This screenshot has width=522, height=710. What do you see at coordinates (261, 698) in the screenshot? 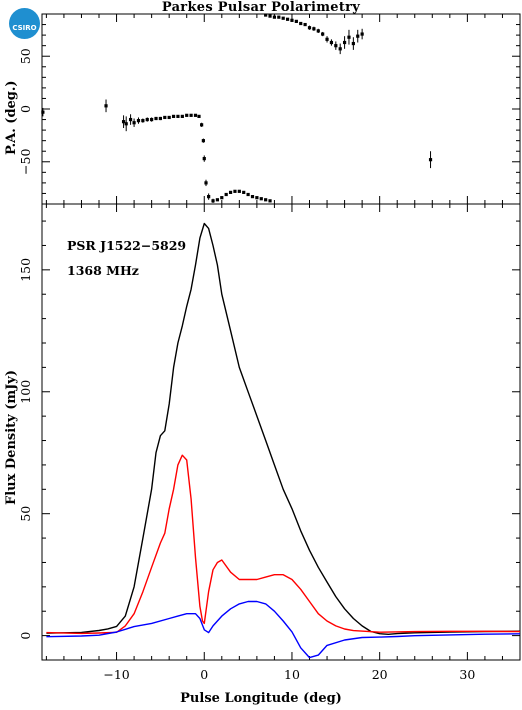
I see `x-axis-label: Pulse Longitude (deg)` at bounding box center [261, 698].